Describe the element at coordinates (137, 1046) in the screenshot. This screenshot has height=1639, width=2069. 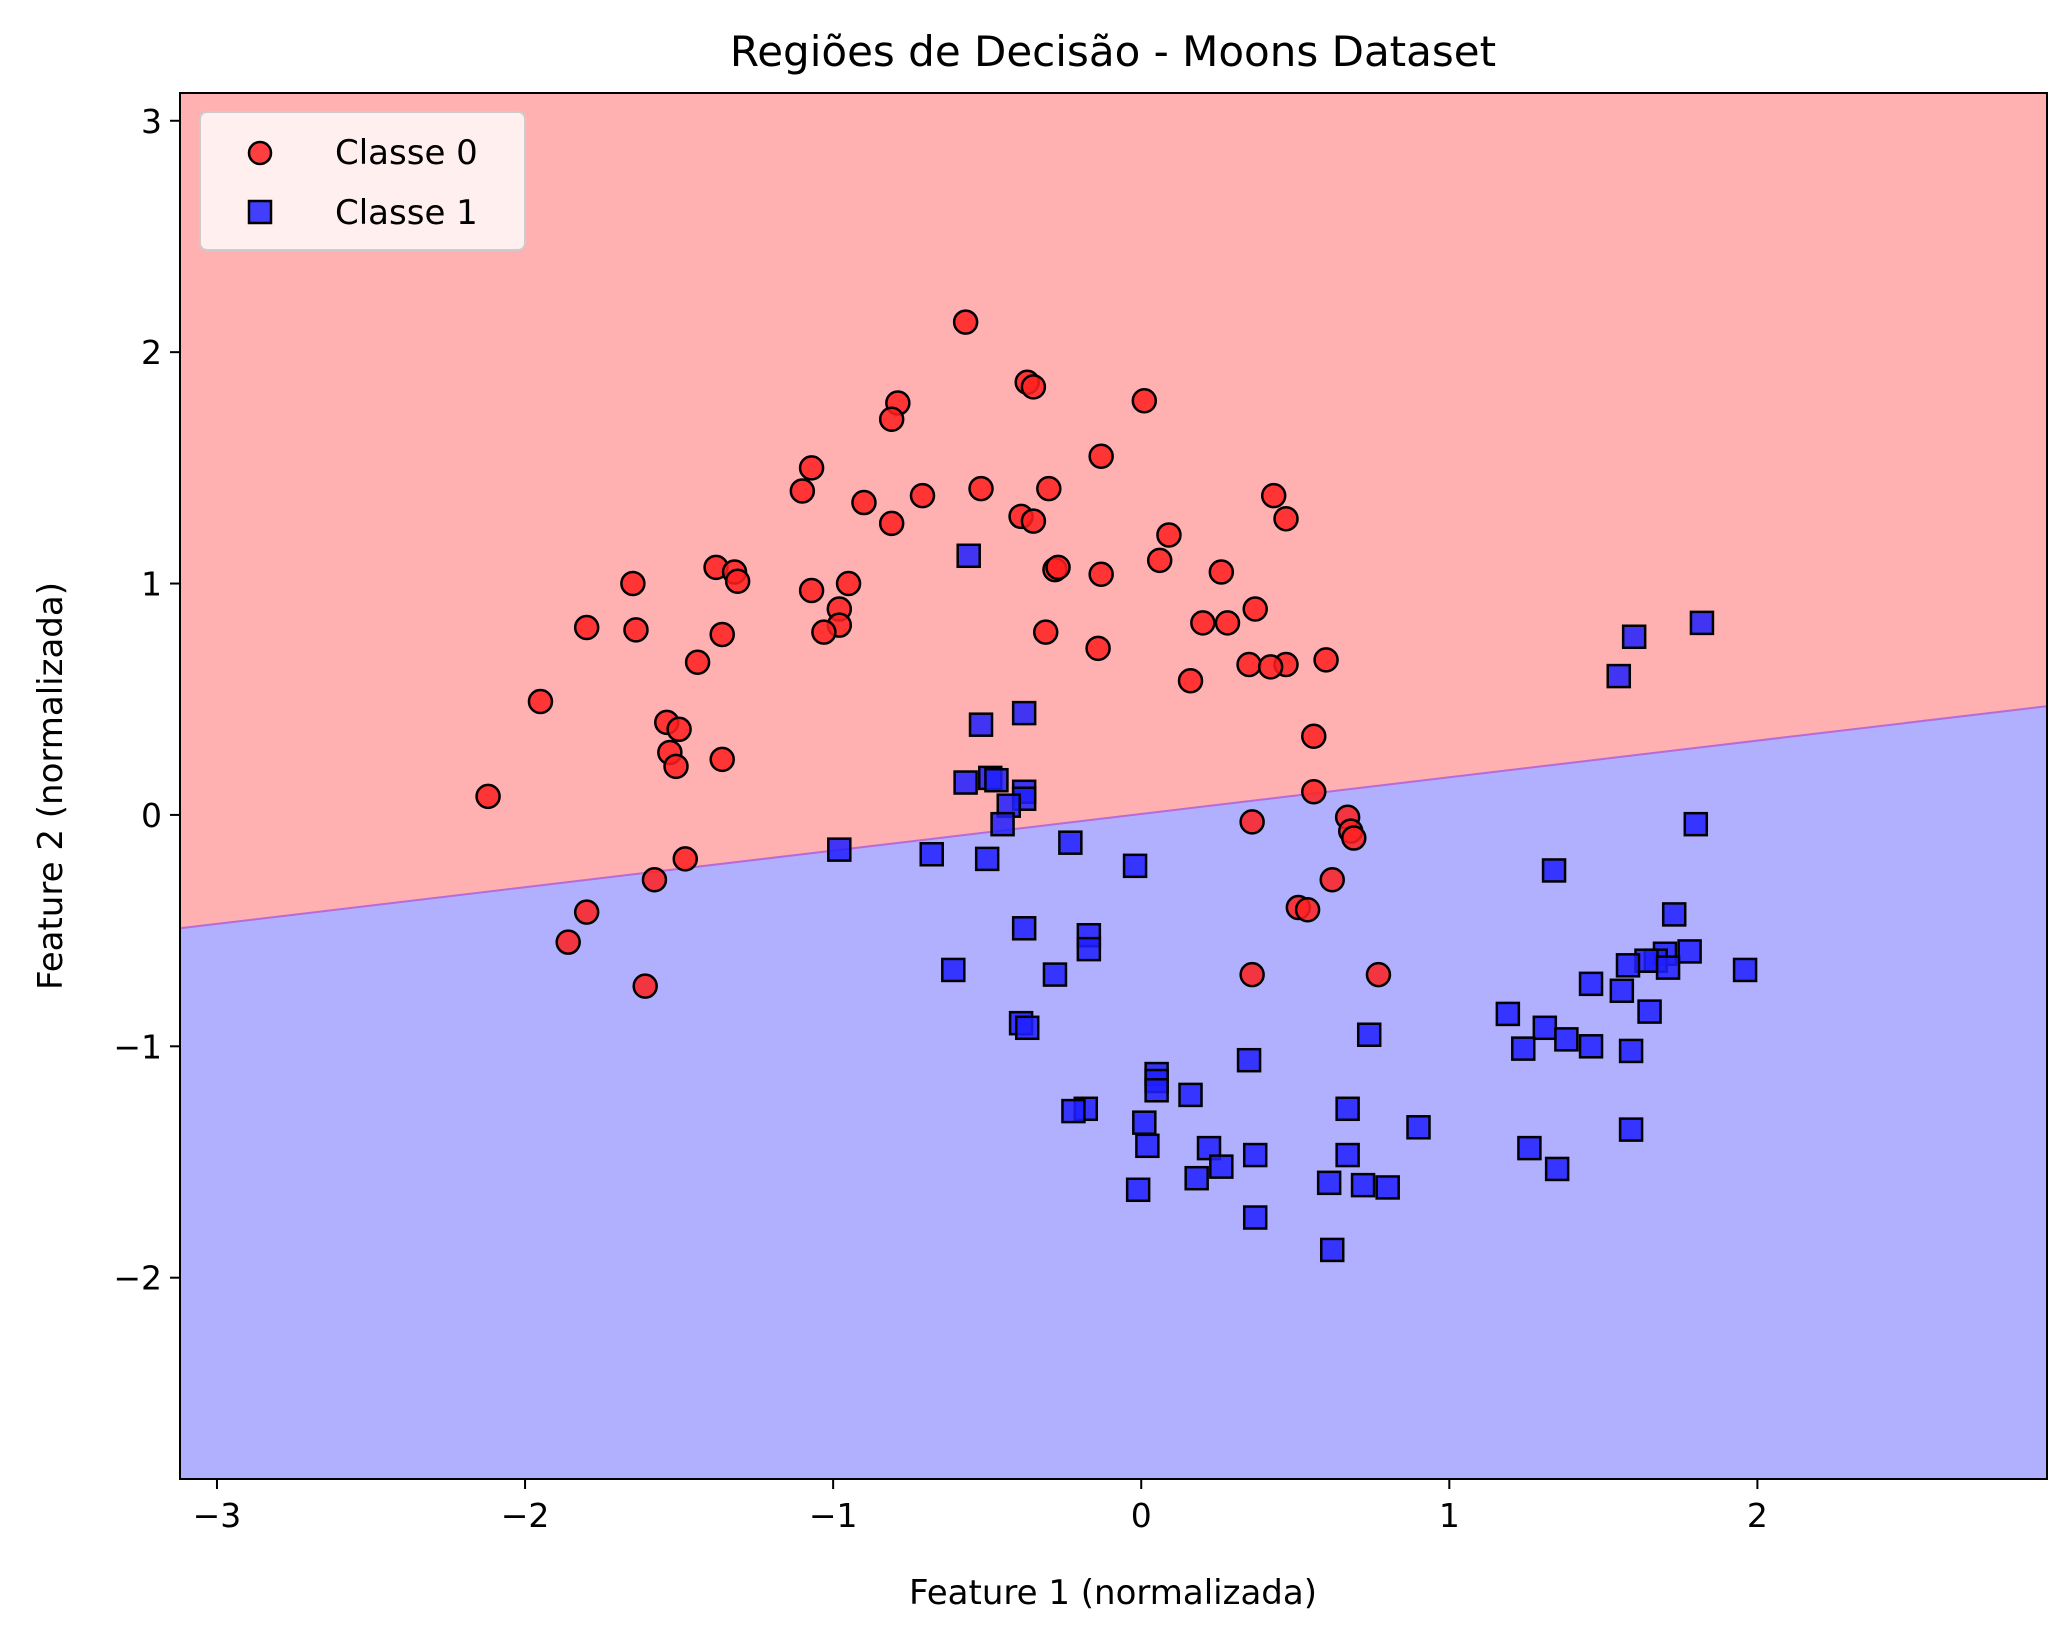
I see `y-tick-label: −1` at that location.